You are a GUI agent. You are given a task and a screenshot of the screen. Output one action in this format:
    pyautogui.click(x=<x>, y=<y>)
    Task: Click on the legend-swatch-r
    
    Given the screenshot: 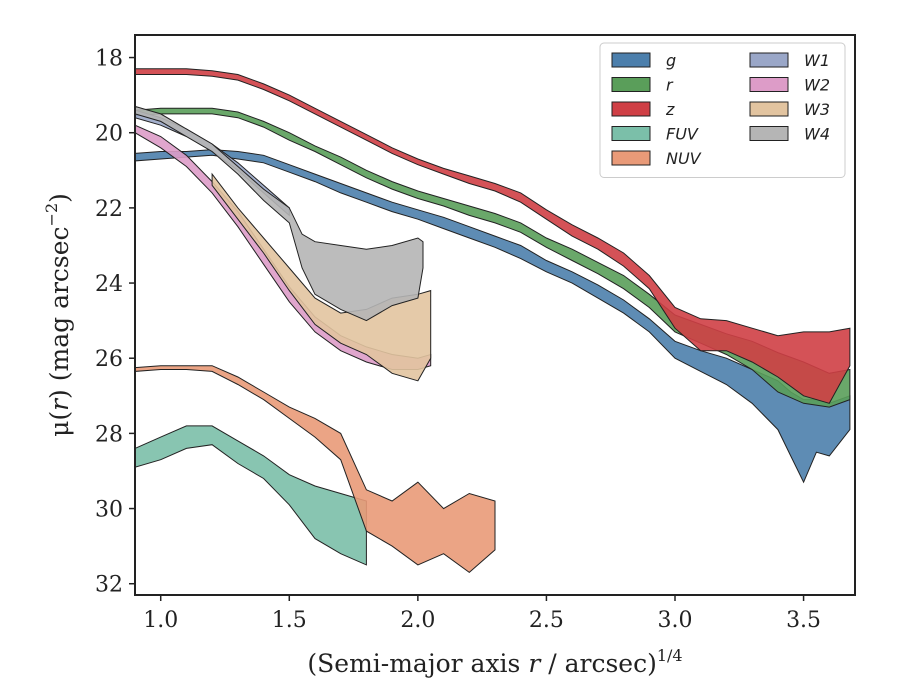 What is the action you would take?
    pyautogui.click(x=631, y=84)
    